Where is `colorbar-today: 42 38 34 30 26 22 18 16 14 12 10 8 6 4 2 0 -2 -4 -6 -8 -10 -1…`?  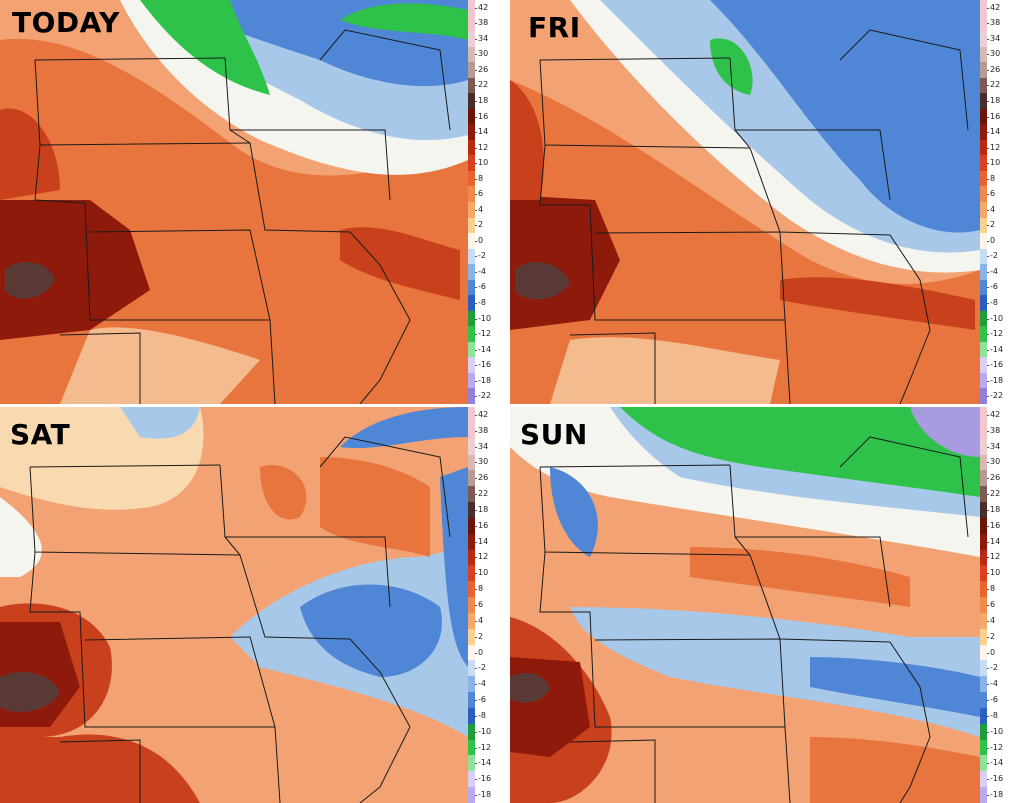 colorbar-today: 42 38 34 30 26 22 18 16 14 12 10 8 6 4 2 0 -2 -4 -6 -8 -10 -1… is located at coordinates (487, 202).